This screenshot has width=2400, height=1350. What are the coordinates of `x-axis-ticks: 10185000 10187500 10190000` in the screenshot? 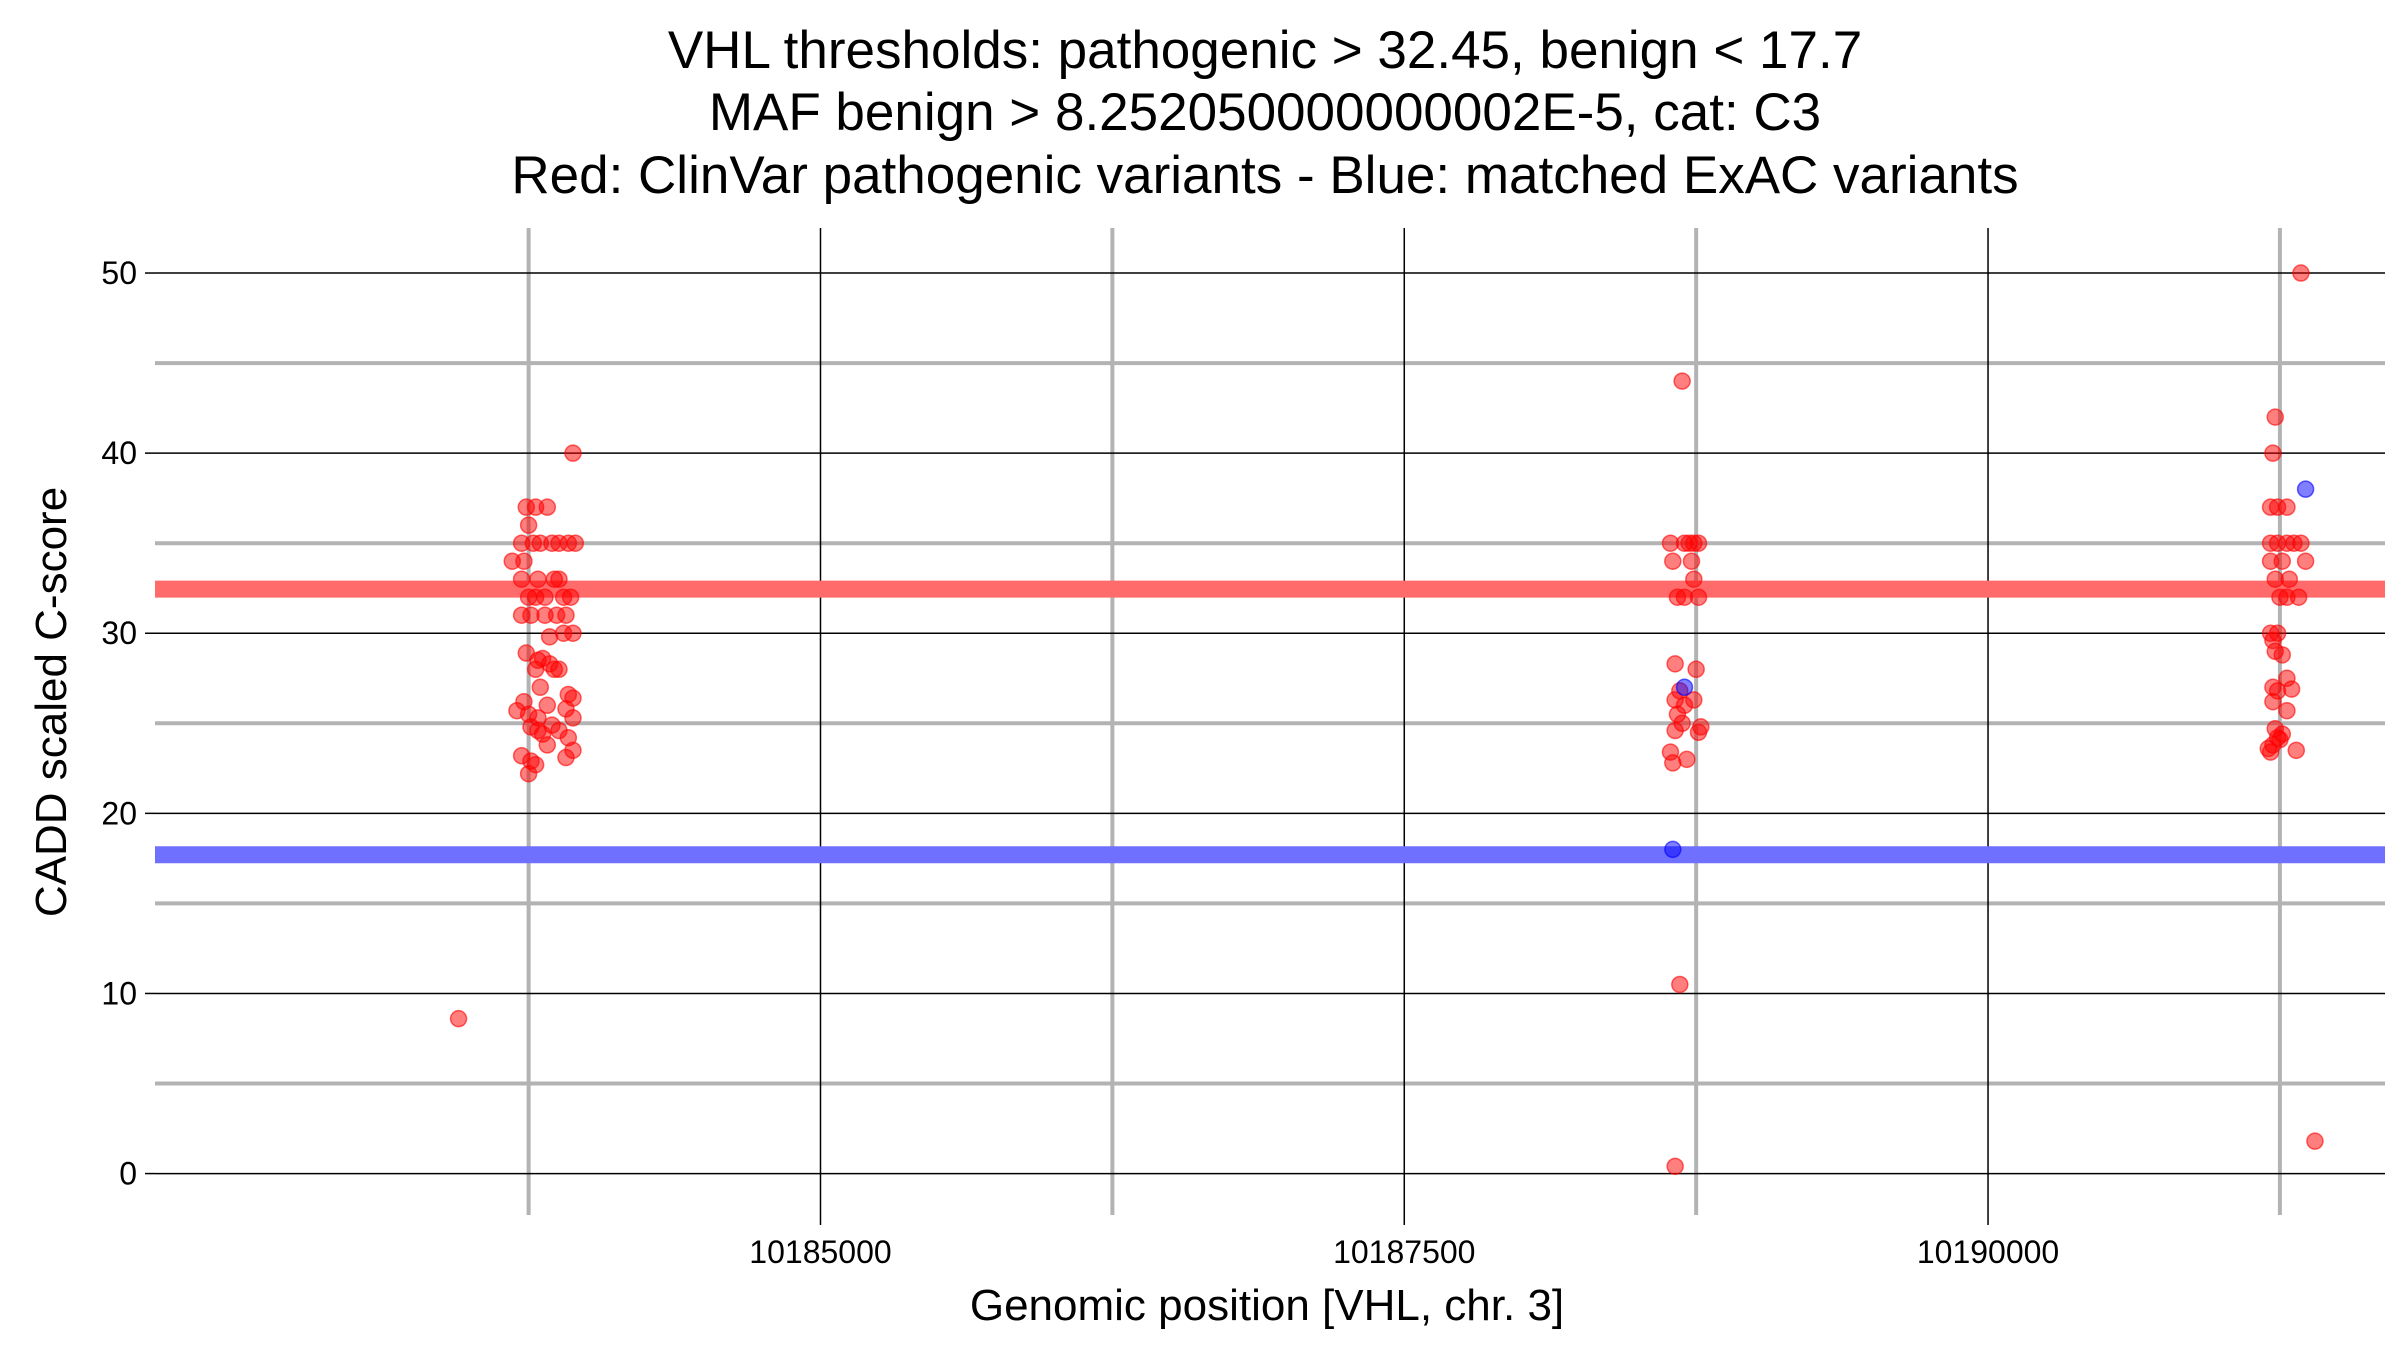 It's located at (1404, 1242).